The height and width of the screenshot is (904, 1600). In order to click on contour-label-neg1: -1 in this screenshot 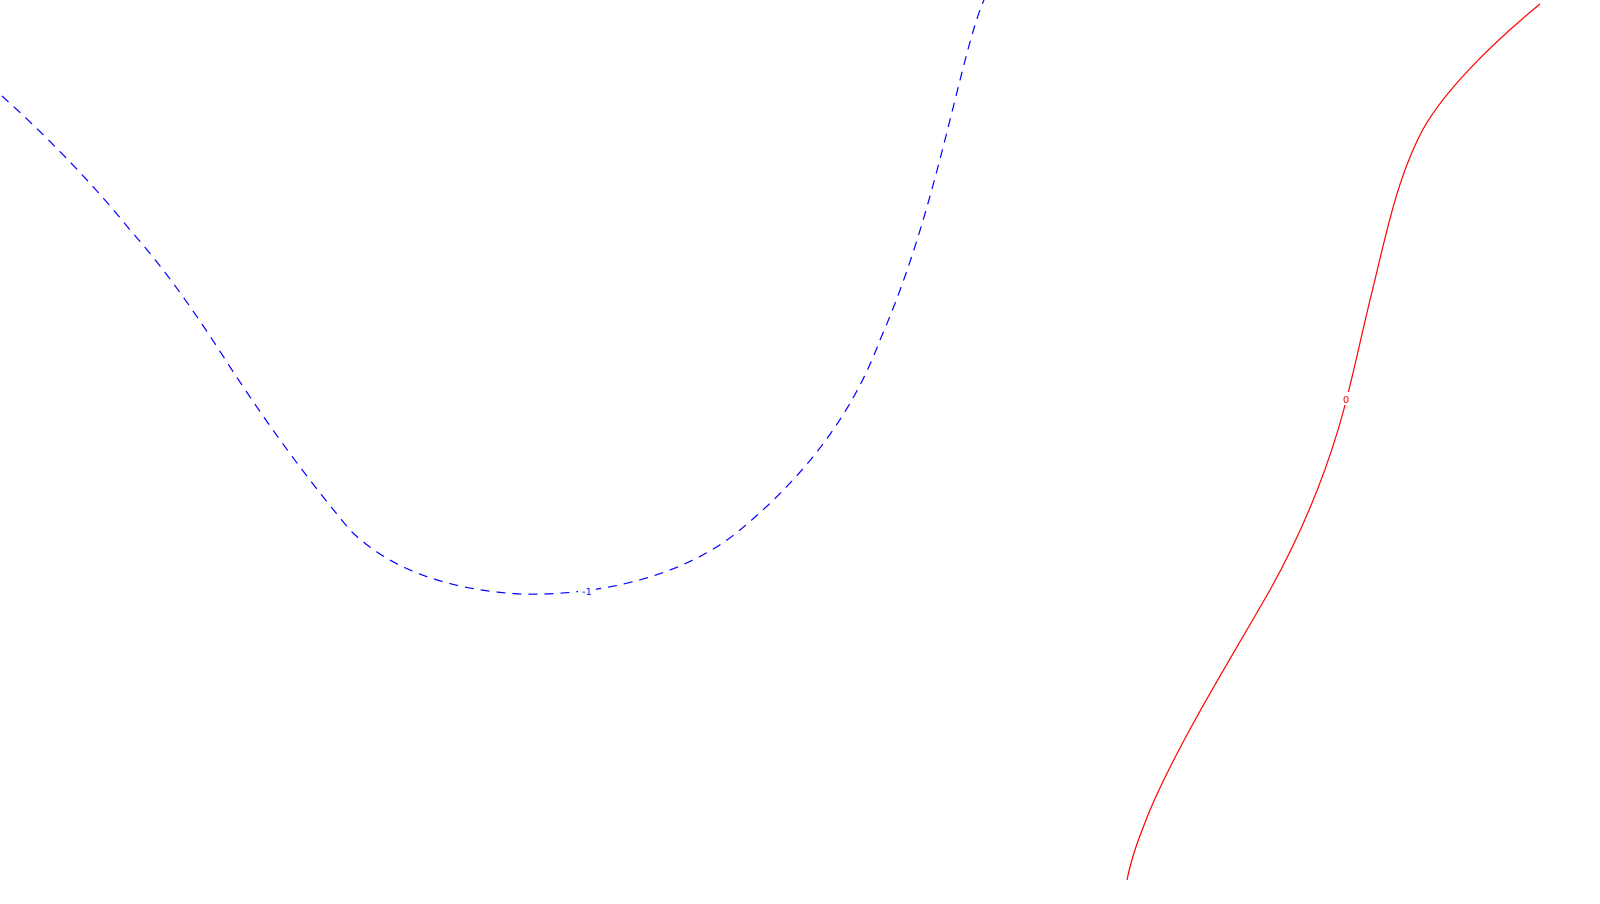, I will do `click(587, 592)`.